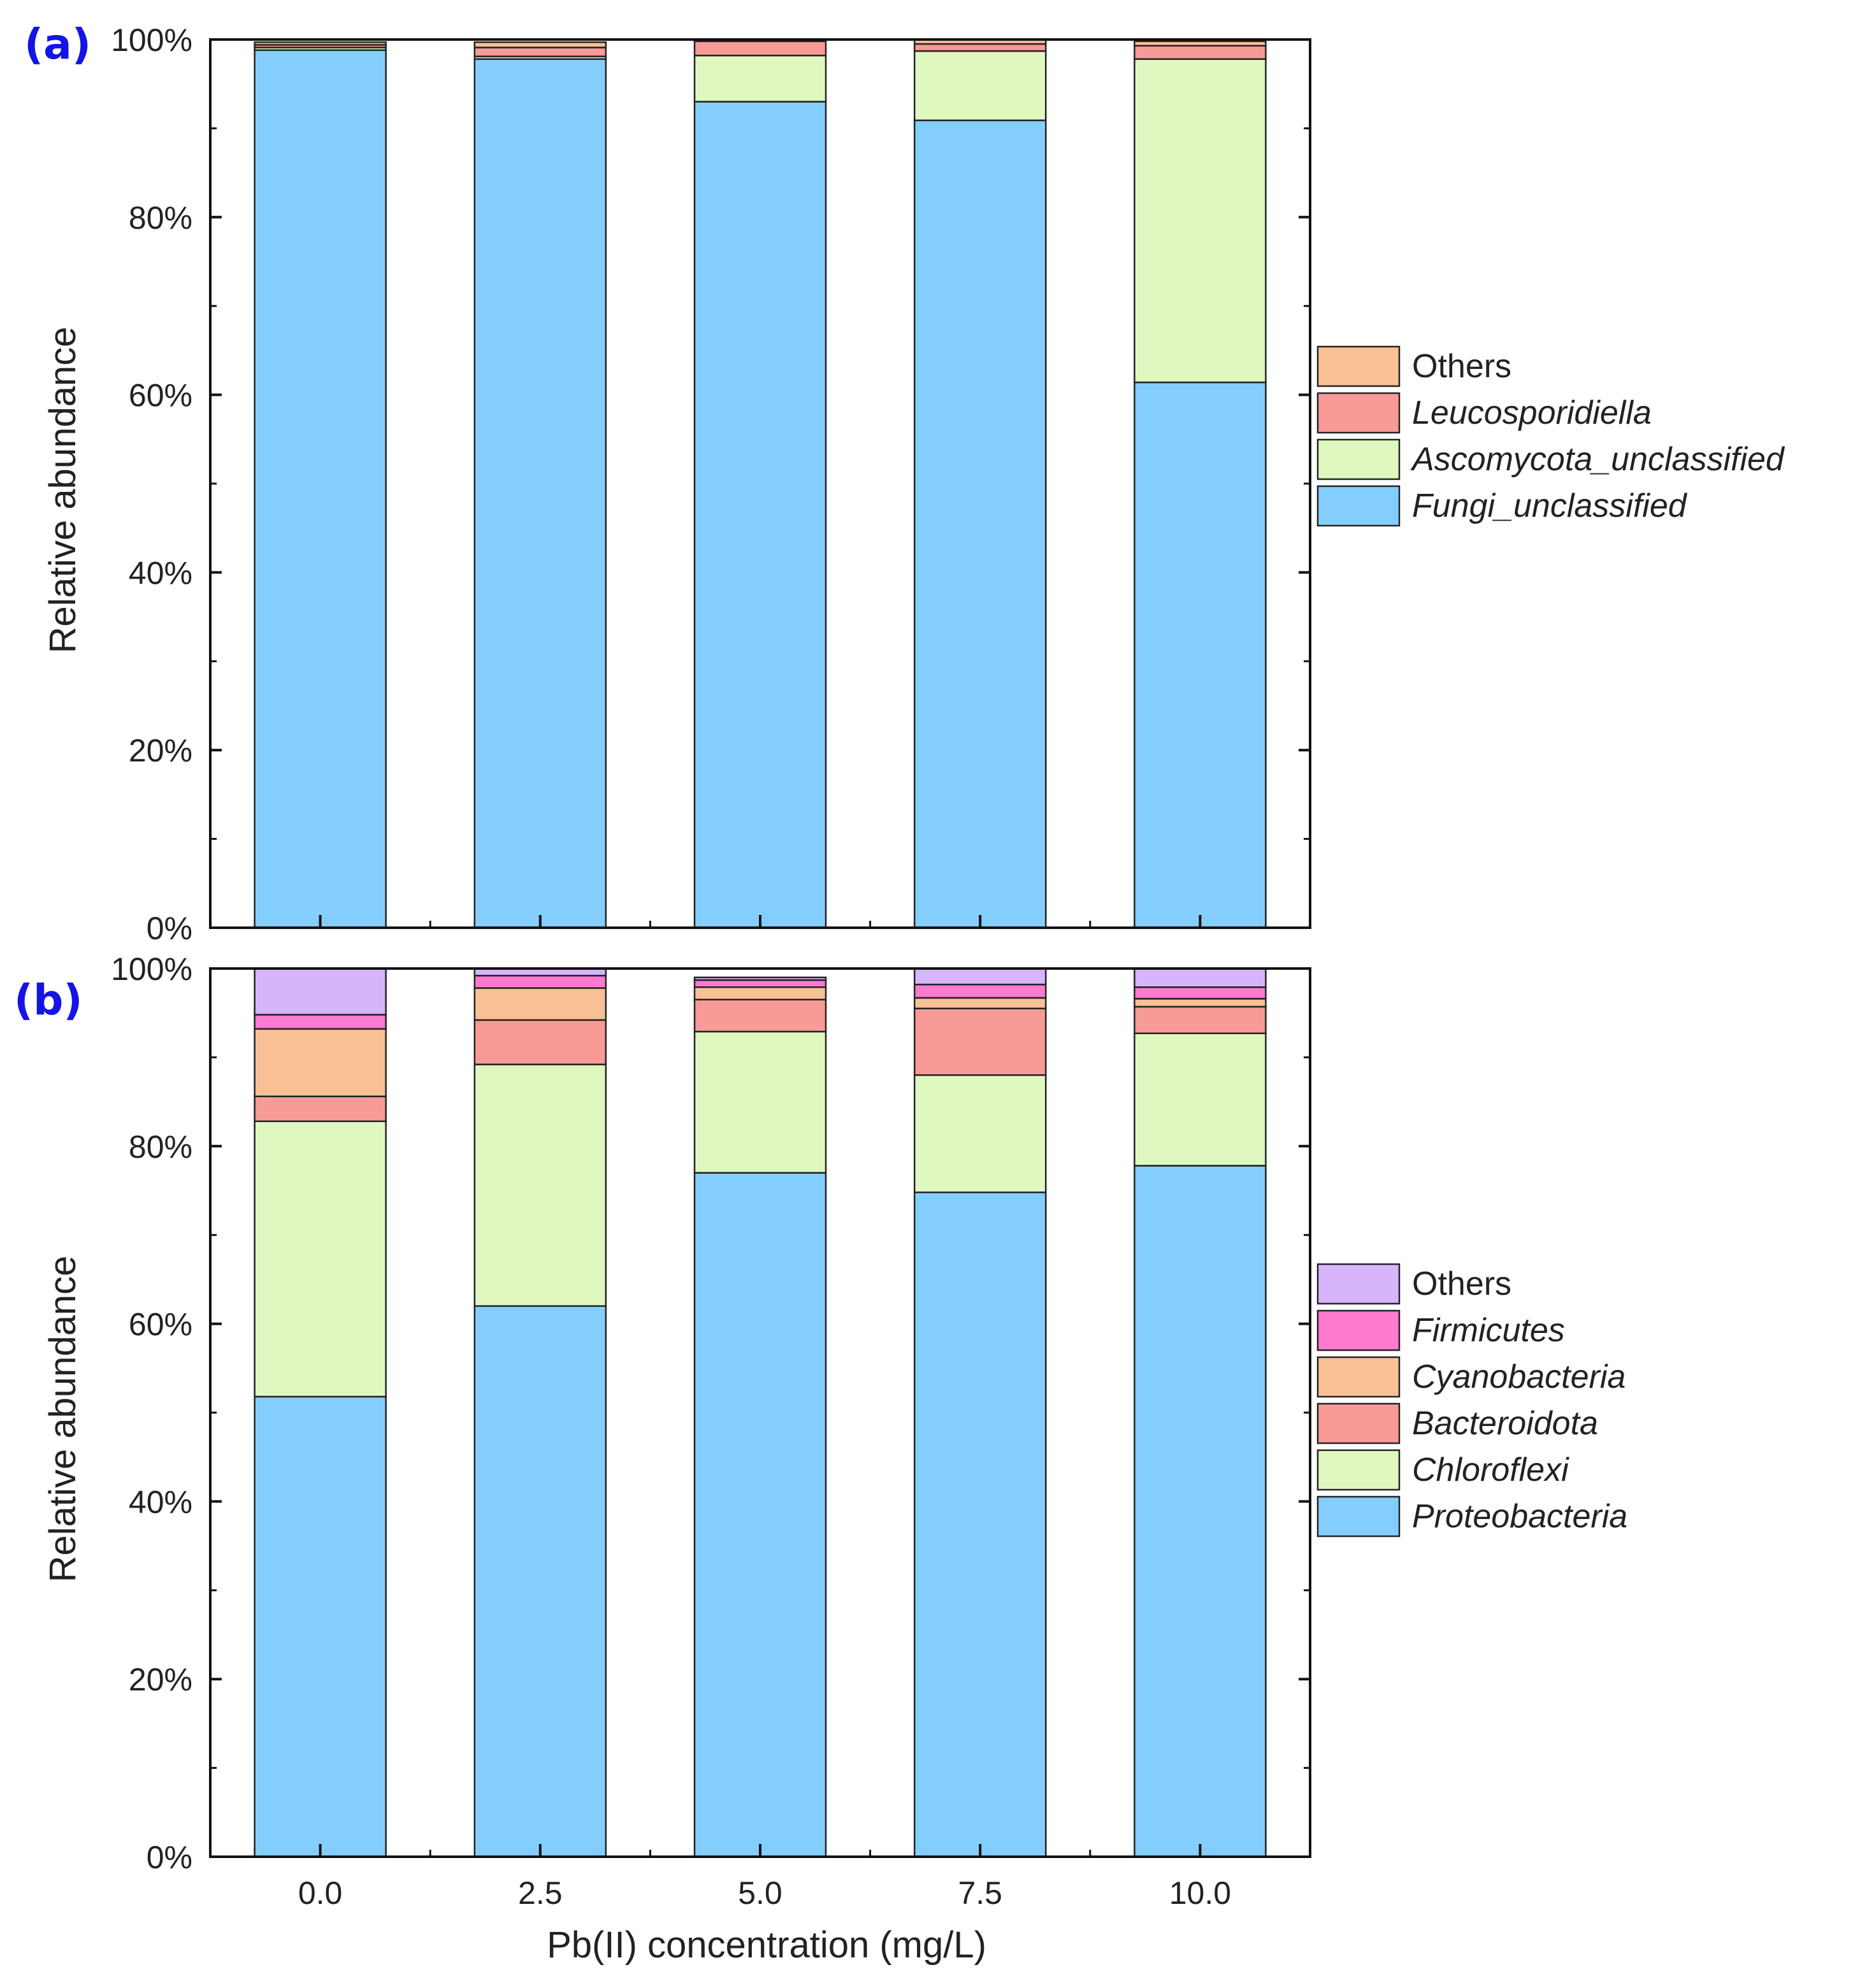 This screenshot has height=1988, width=1853. Describe the element at coordinates (1519, 1516) in the screenshot. I see `legend-label: Proteobacteria` at that location.